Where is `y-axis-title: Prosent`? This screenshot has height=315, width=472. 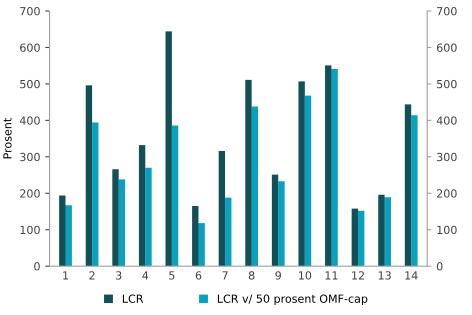
y-axis-title: Prosent is located at coordinates (7, 138).